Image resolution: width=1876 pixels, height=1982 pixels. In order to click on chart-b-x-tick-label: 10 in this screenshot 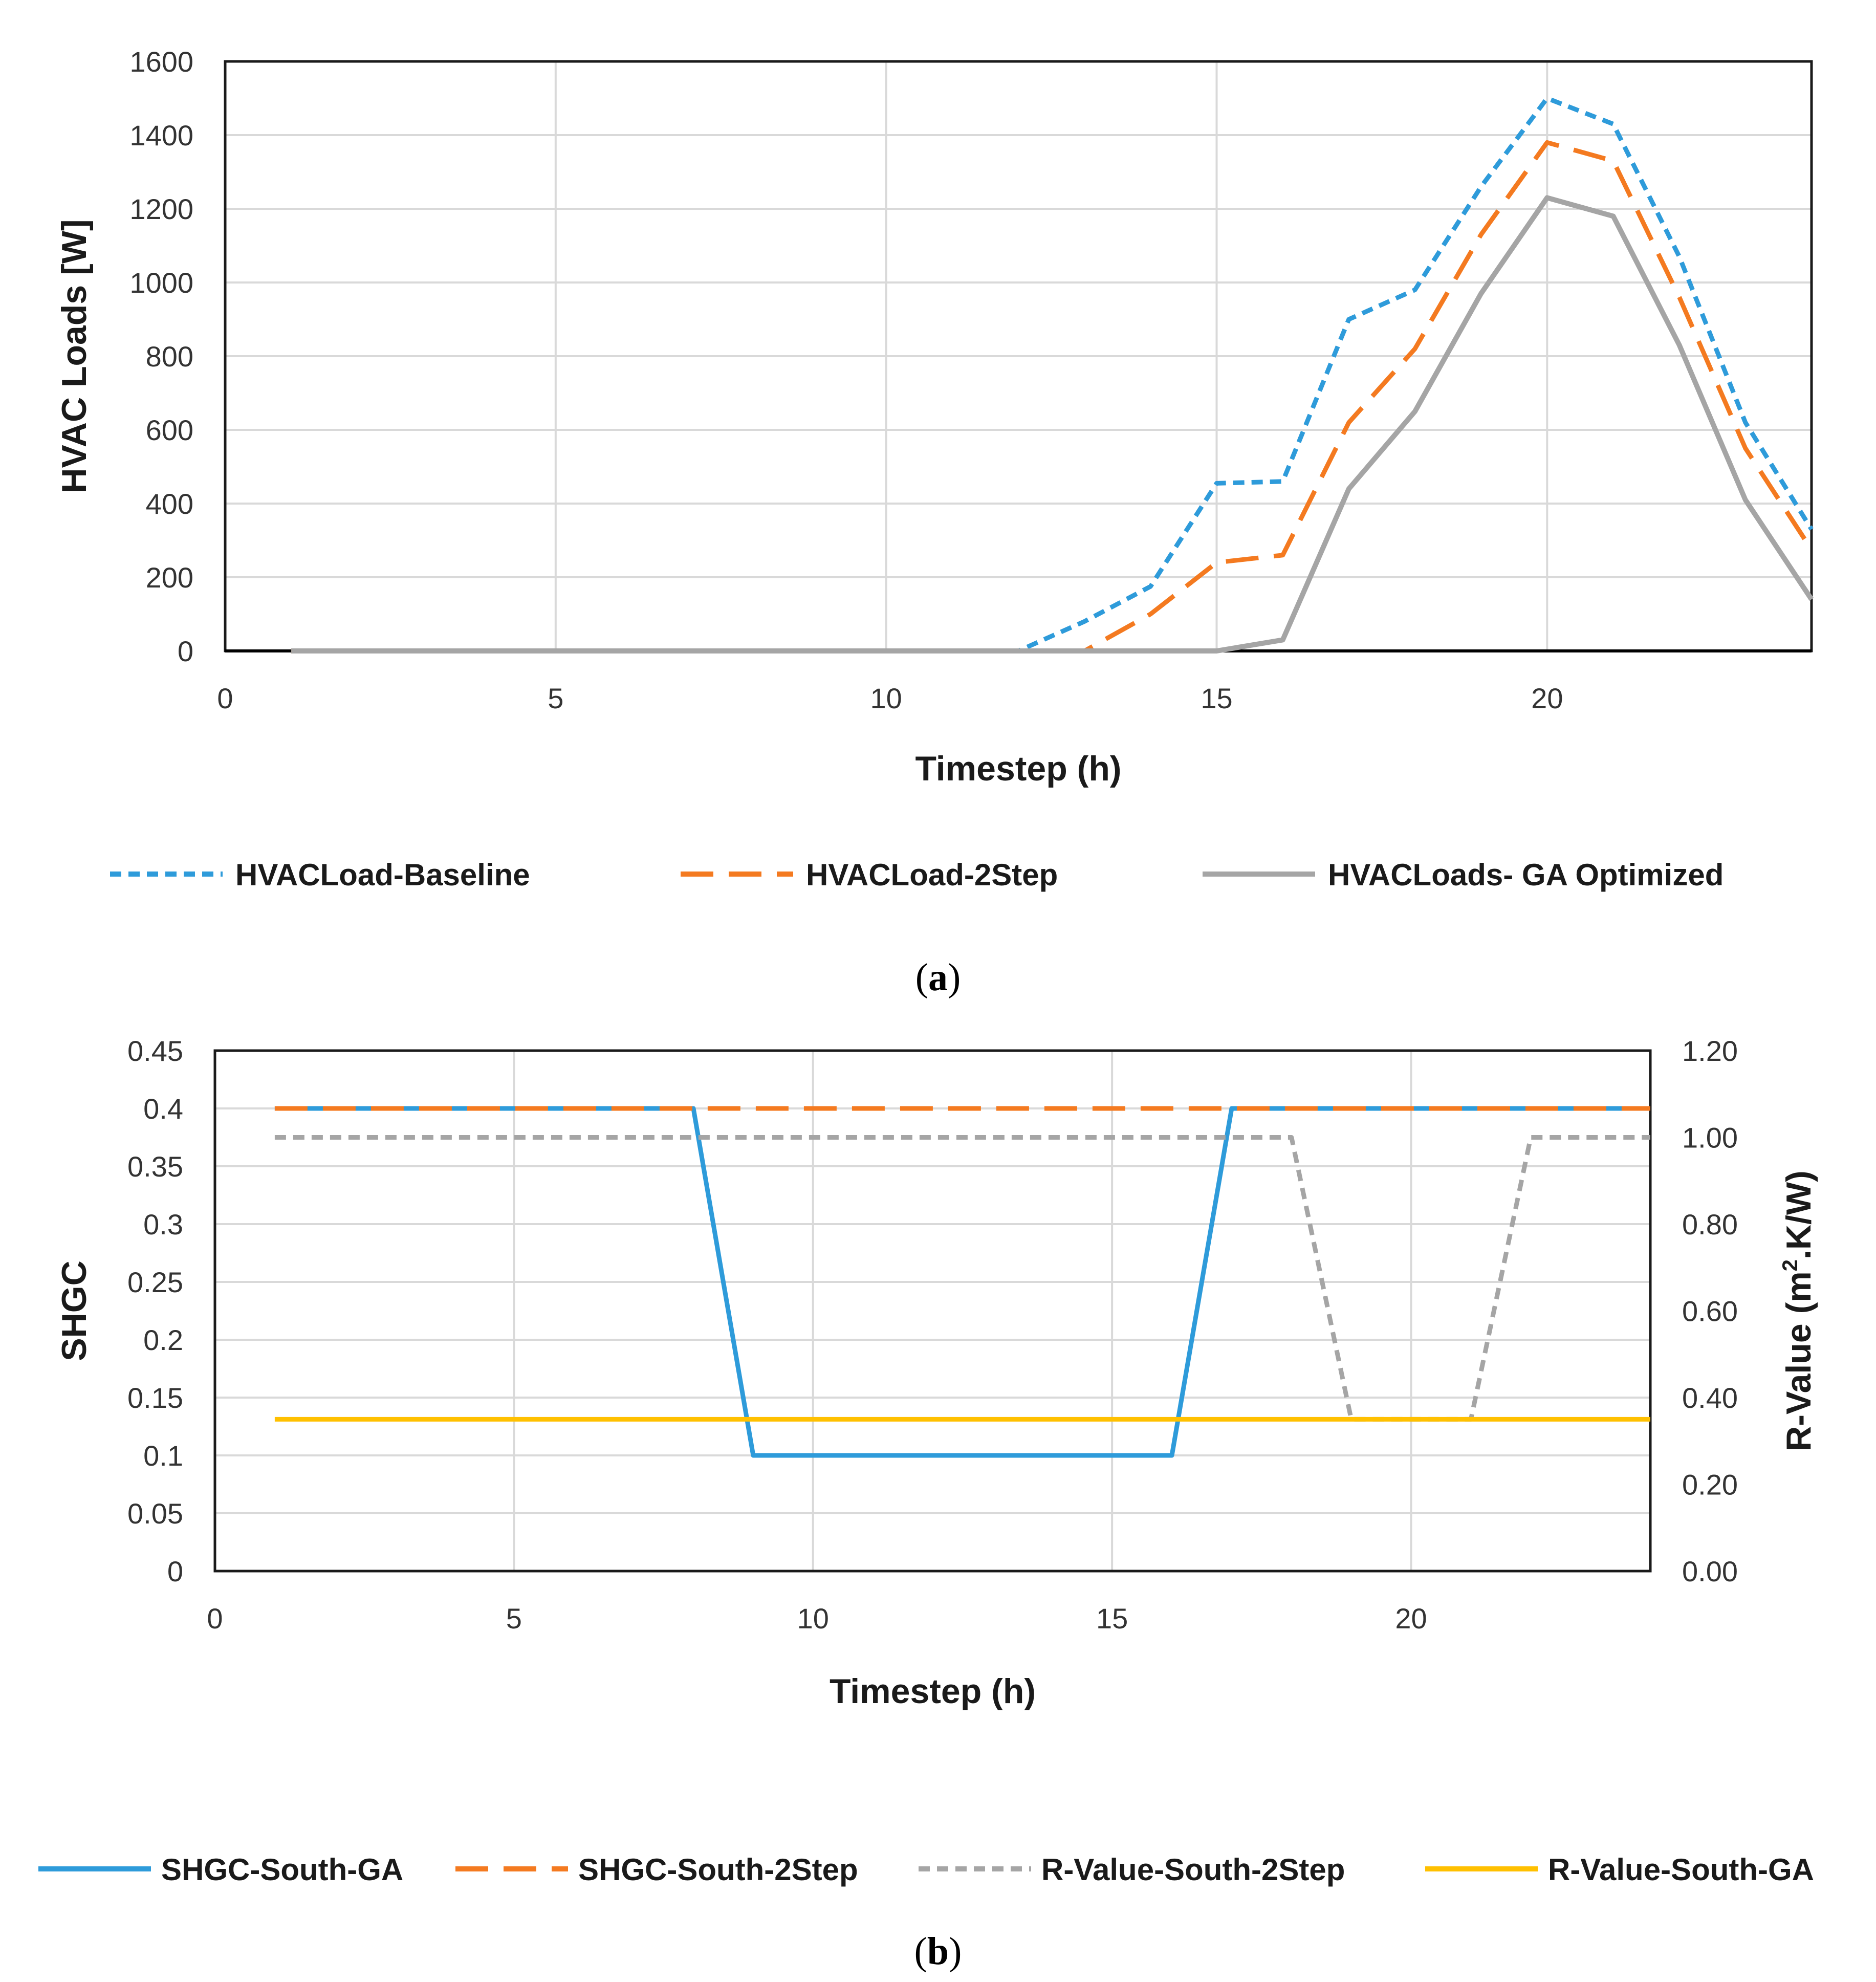, I will do `click(813, 1618)`.